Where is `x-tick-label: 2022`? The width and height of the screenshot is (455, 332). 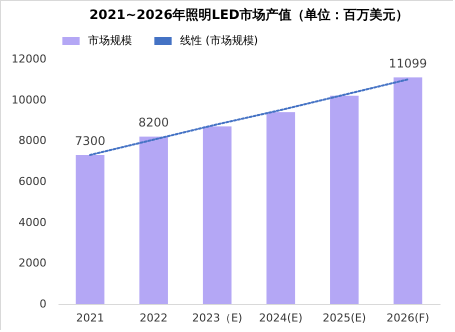
x-tick-label: 2022 is located at coordinates (154, 318).